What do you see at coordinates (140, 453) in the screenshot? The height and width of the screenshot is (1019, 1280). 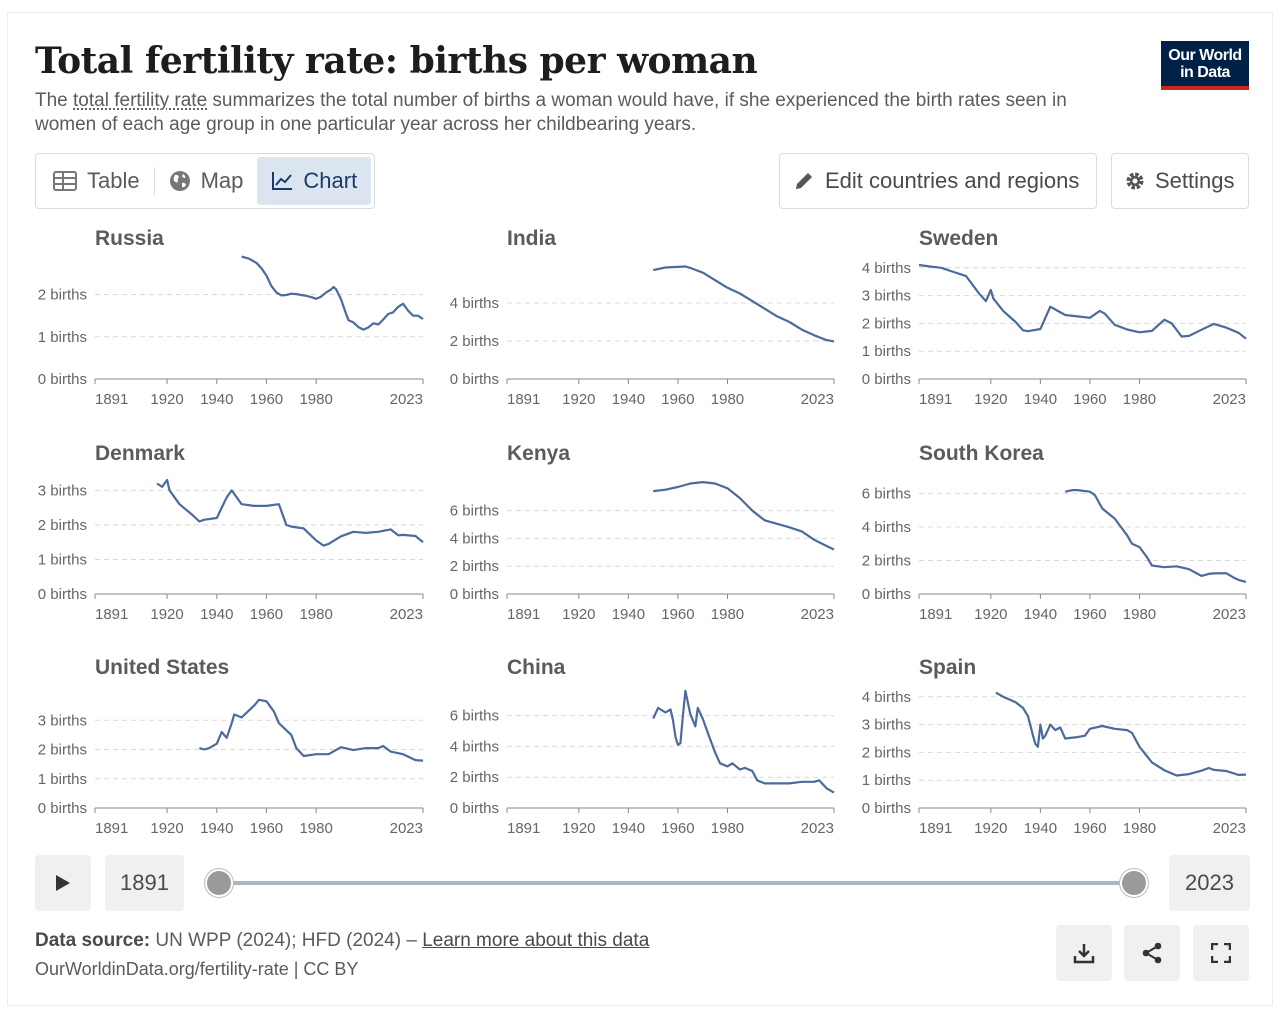 I see `panel-title-denmark: Denmark` at bounding box center [140, 453].